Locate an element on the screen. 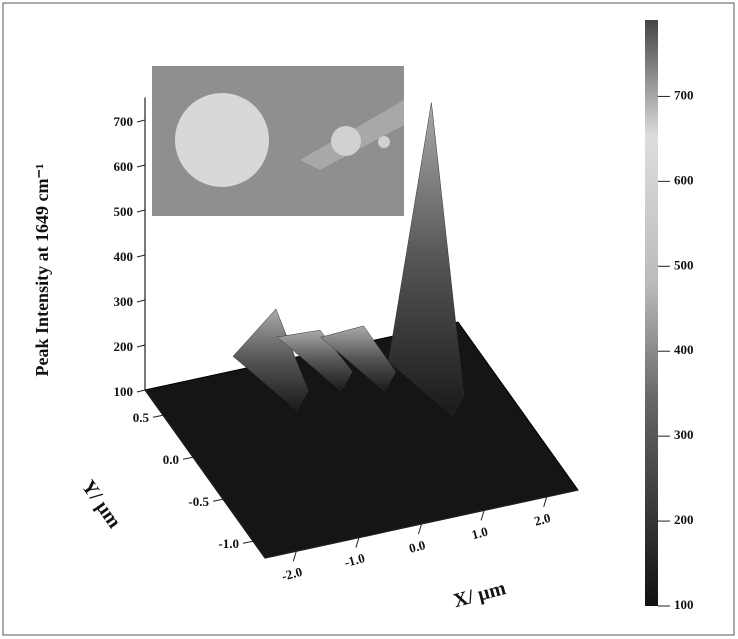 This screenshot has width=738, height=639. y-axis-label: Y/ µm is located at coordinates (101, 504).